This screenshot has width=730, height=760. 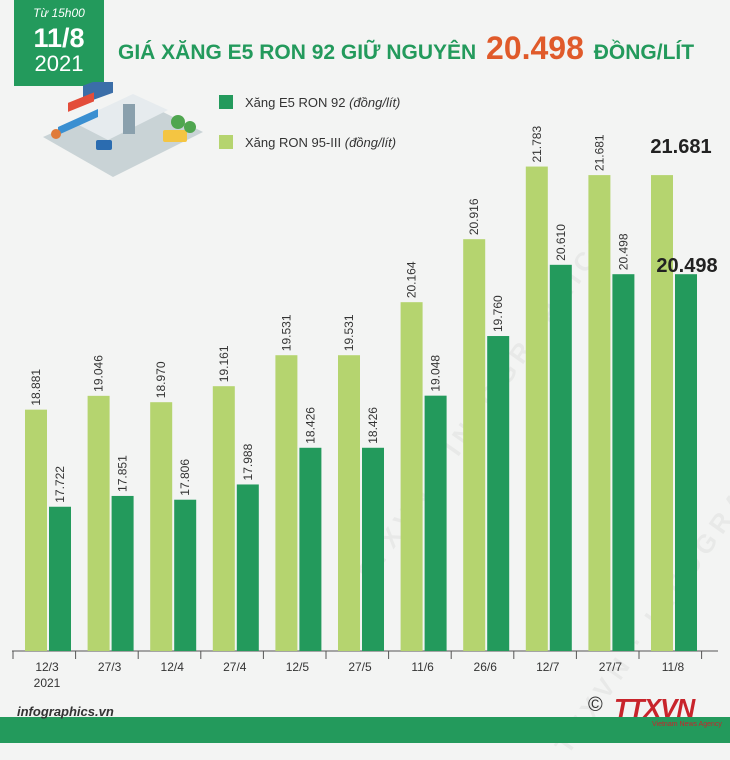 What do you see at coordinates (59, 63) in the screenshot?
I see `year-label: 2021` at bounding box center [59, 63].